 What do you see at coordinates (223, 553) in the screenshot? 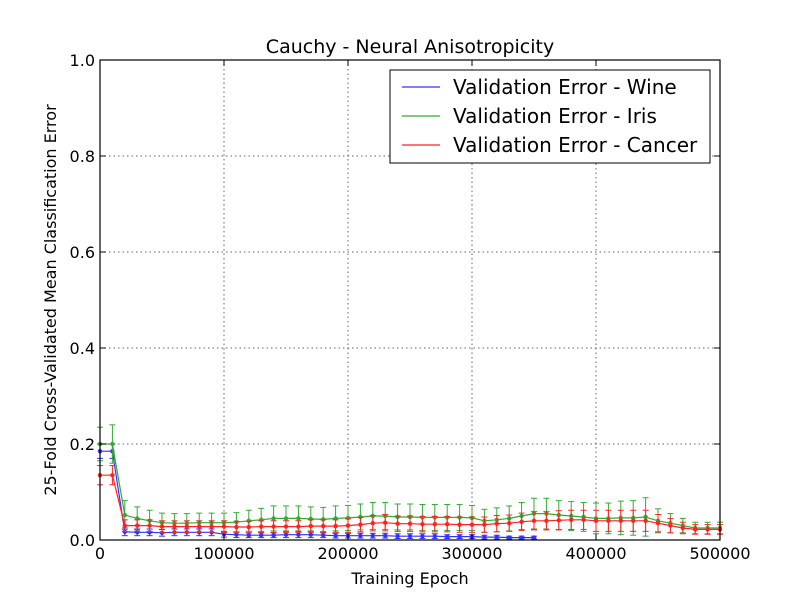
I see `x-tick-label: 100000` at bounding box center [223, 553].